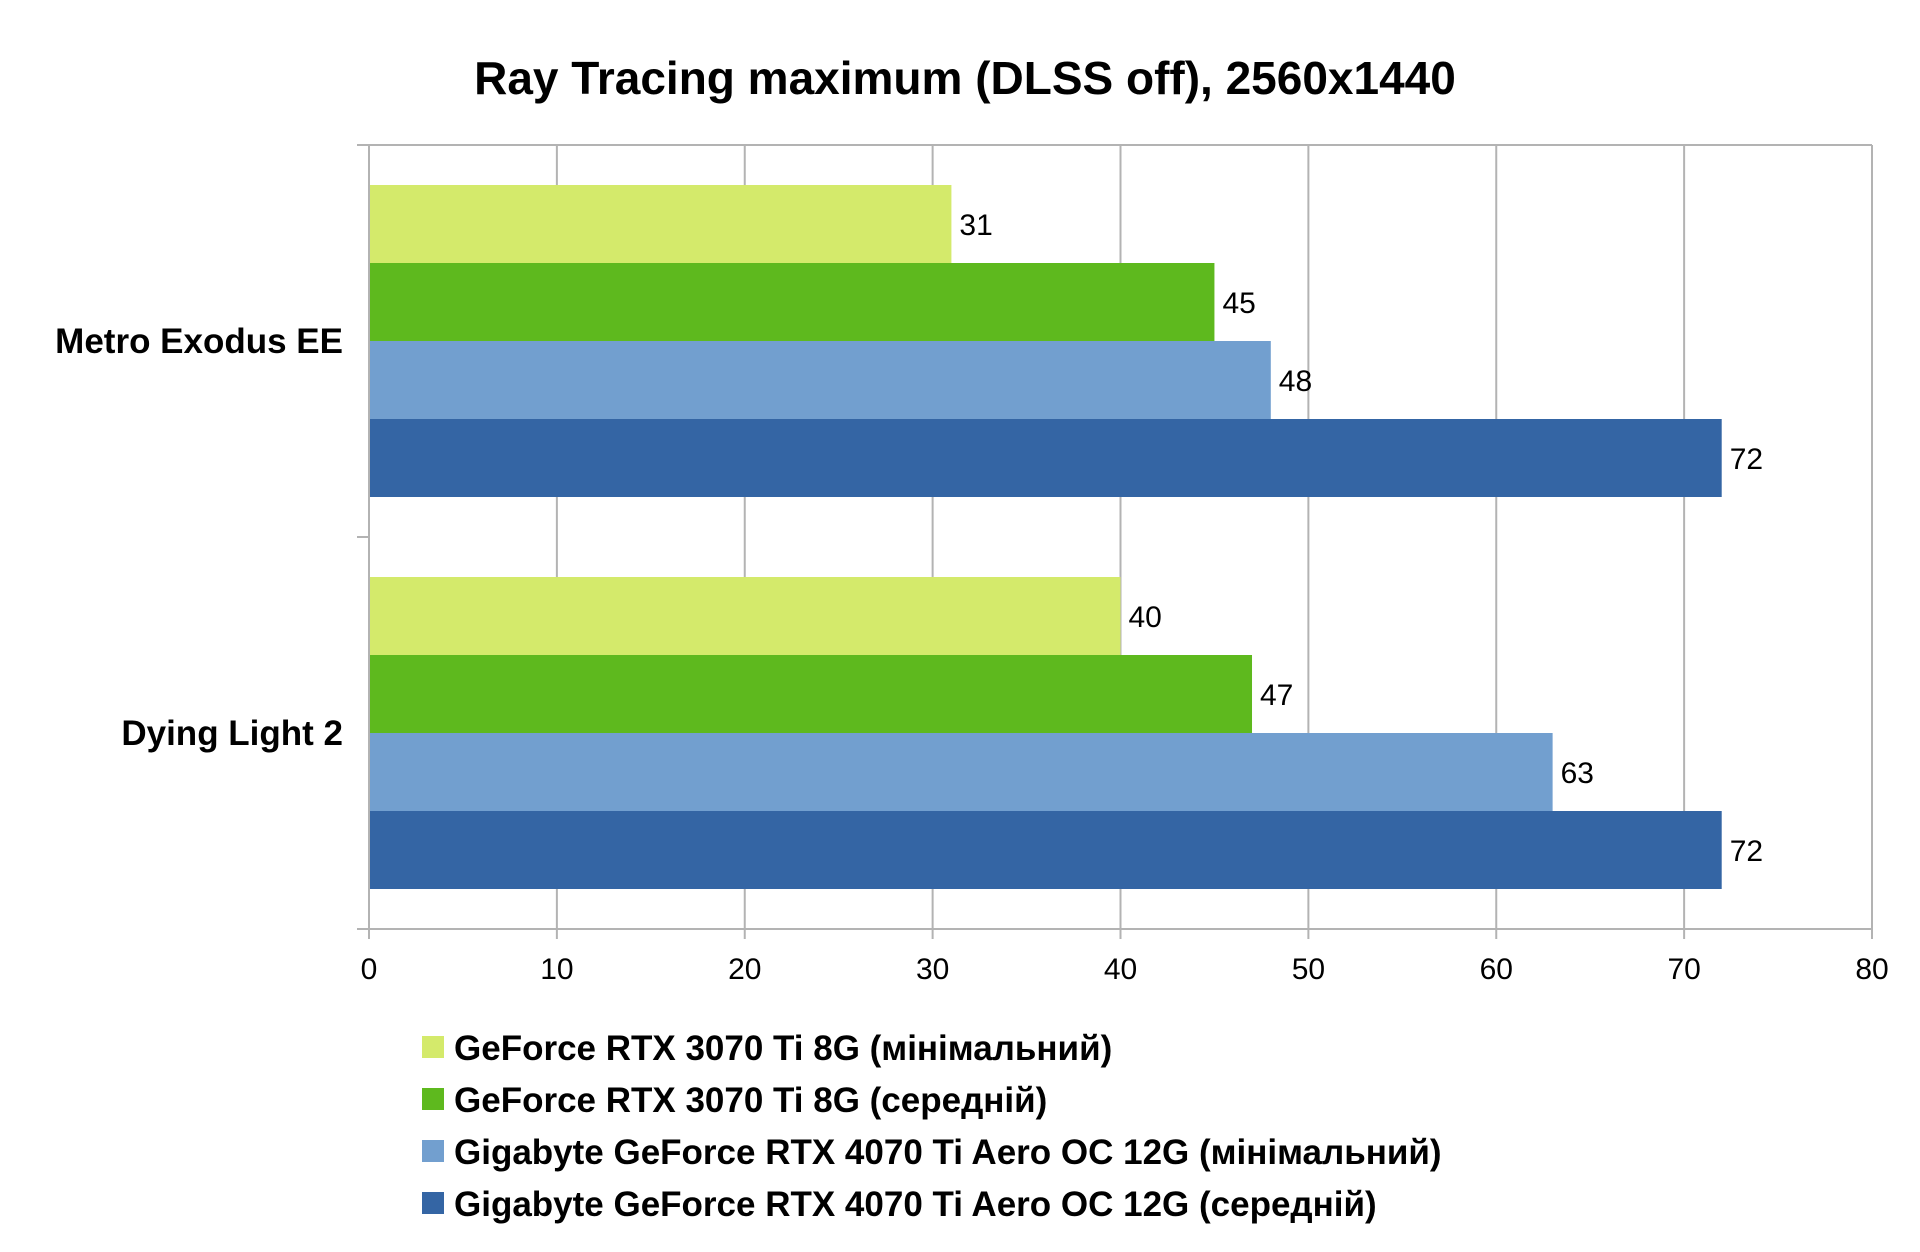  Describe the element at coordinates (1238, 303) in the screenshot. I see `data-label: 45` at that location.